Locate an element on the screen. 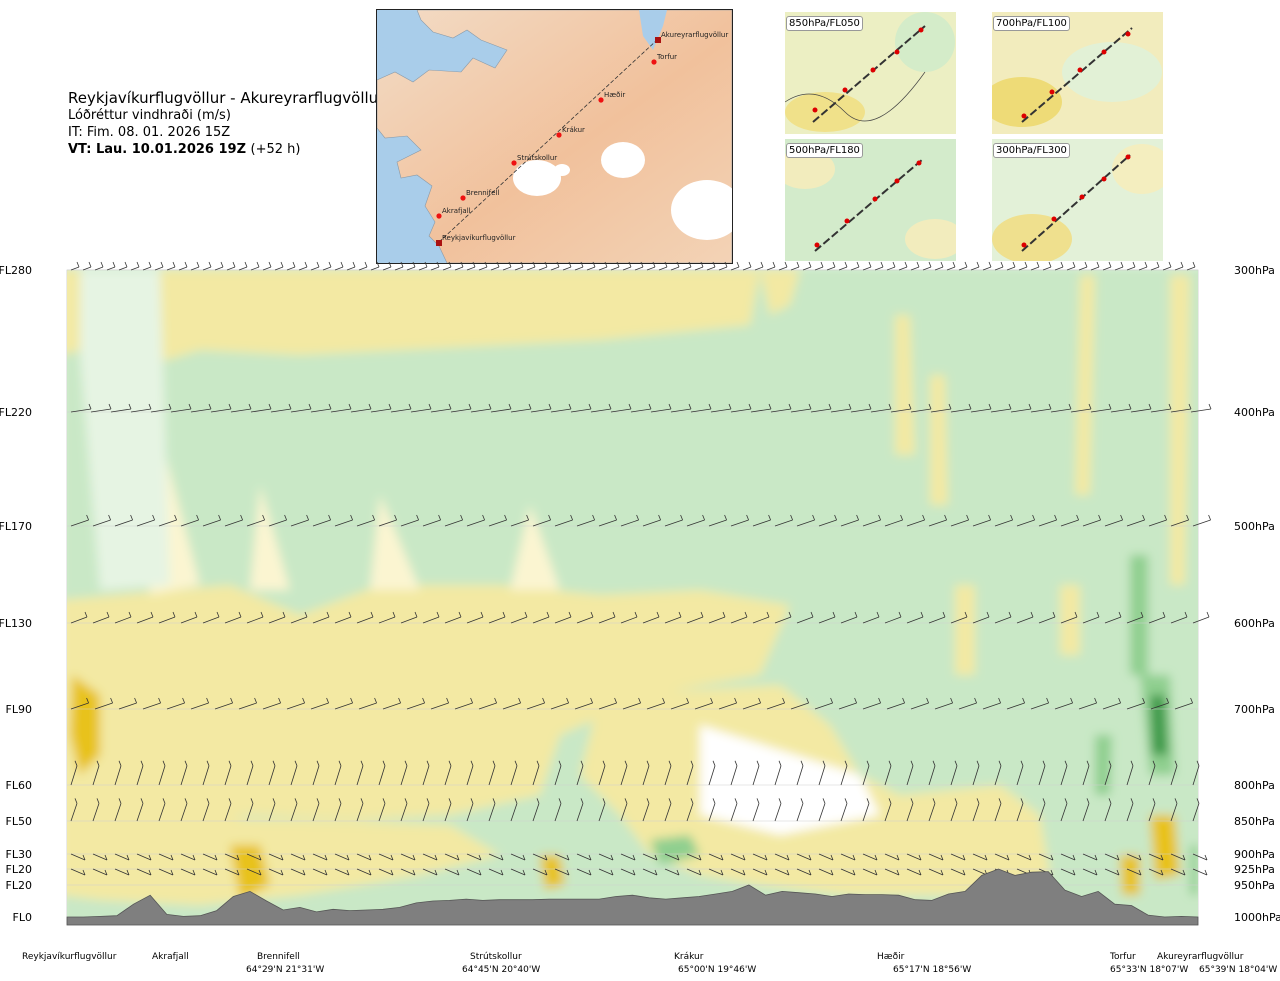 Image resolution: width=1280 pixels, height=981 pixels. level-panel-300: 300hPa/FL300 is located at coordinates (1077, 200).